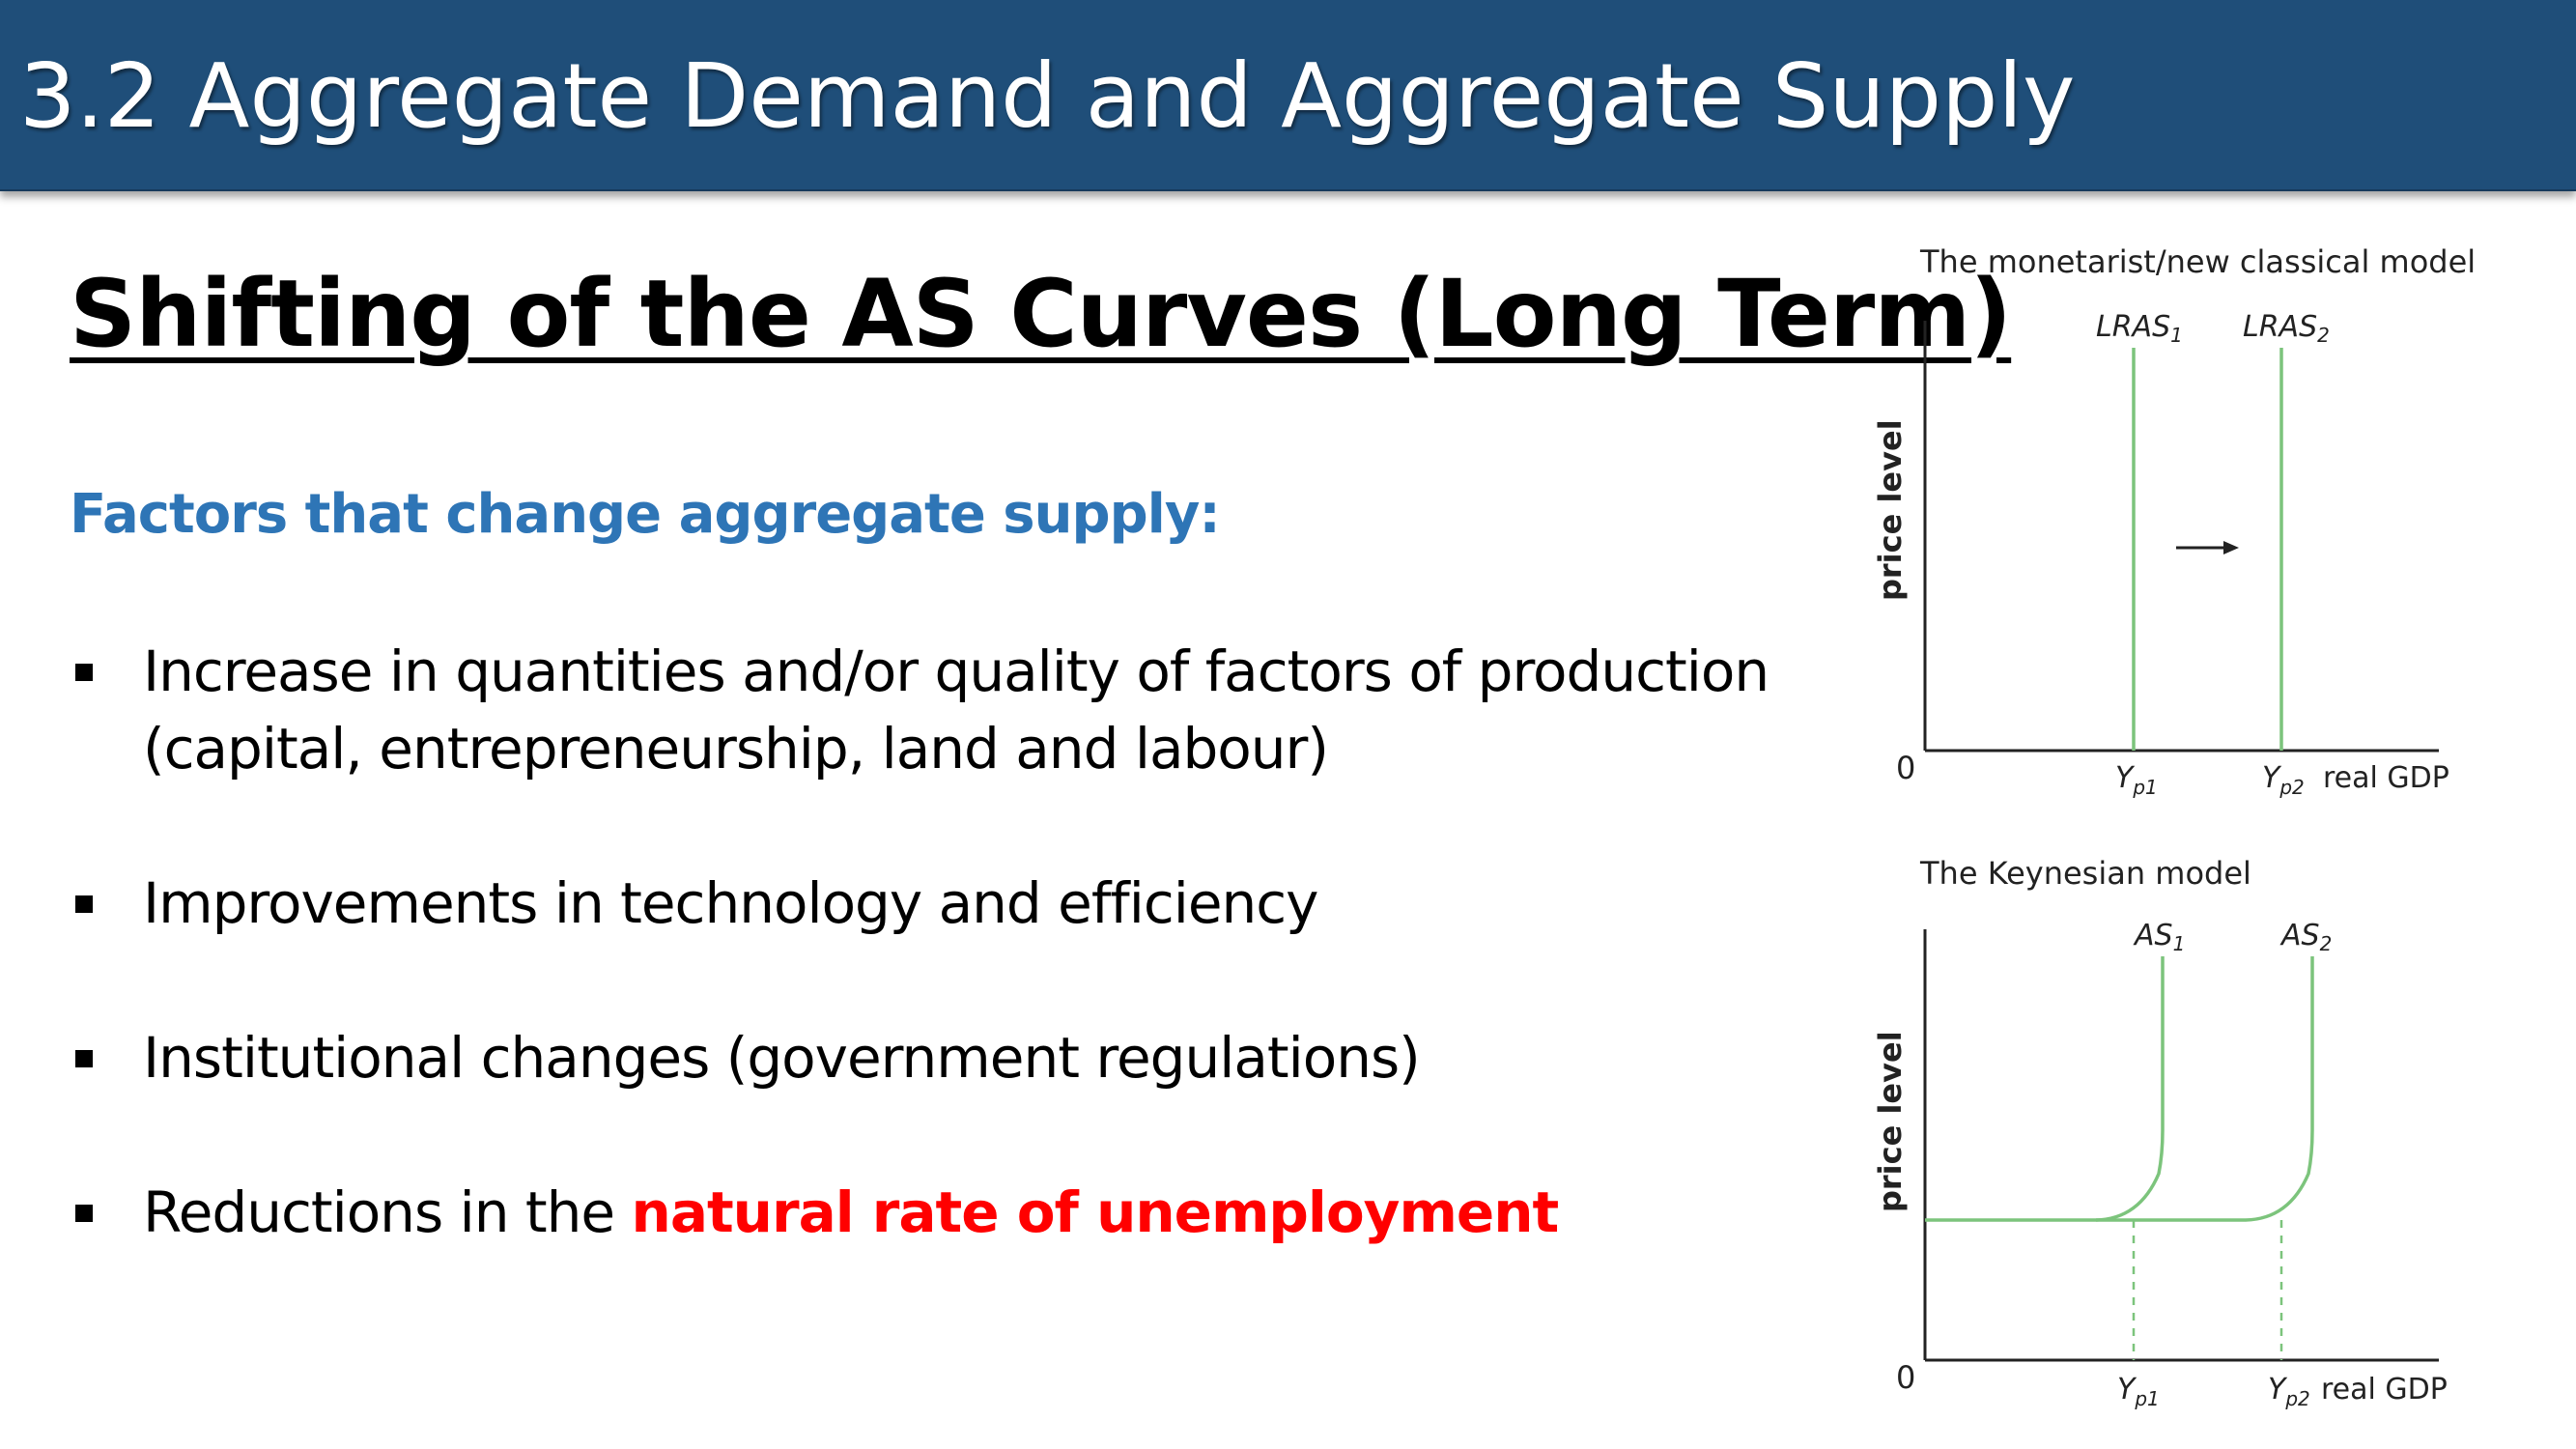 This screenshot has height=1449, width=2576. I want to click on keynesian-title: The Keynesian model, so click(2085, 873).